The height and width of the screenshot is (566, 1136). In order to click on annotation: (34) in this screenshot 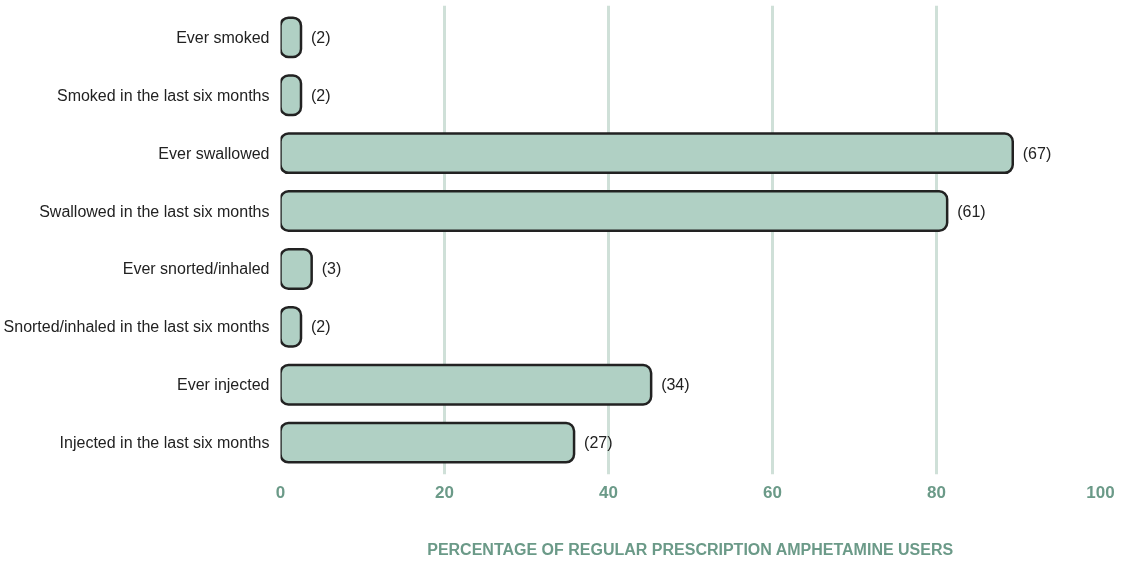, I will do `click(675, 385)`.